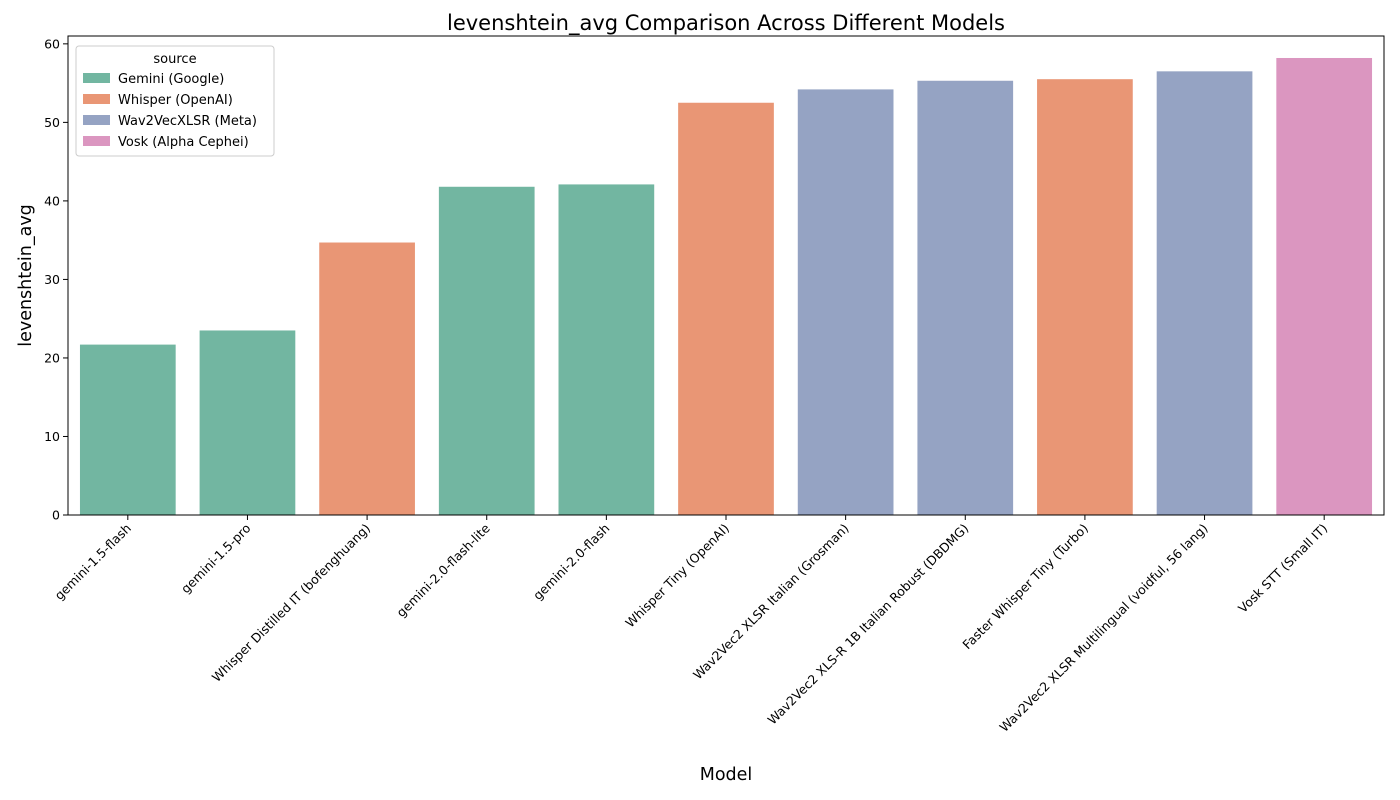 This screenshot has width=1400, height=800. What do you see at coordinates (187, 121) in the screenshot?
I see `legend-entry-2: Wav2VecXLSR (Meta)` at bounding box center [187, 121].